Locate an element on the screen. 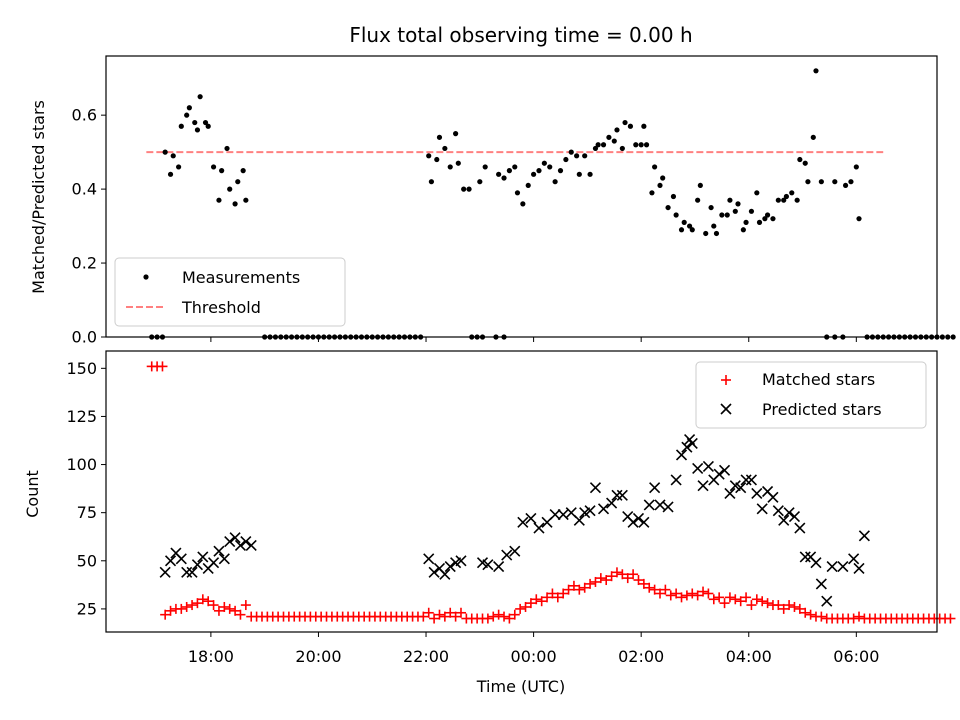 Image resolution: width=960 pixels, height=720 pixels. x-tick-label: 06:00 is located at coordinates (856, 656).